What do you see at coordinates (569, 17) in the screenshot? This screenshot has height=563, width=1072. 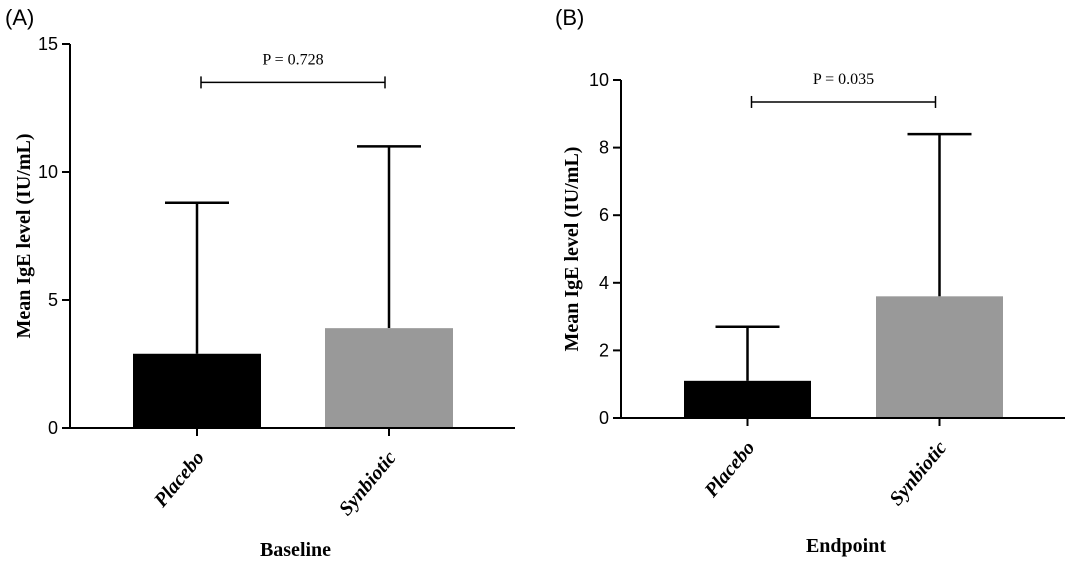 I see `panel-label: (B)` at bounding box center [569, 17].